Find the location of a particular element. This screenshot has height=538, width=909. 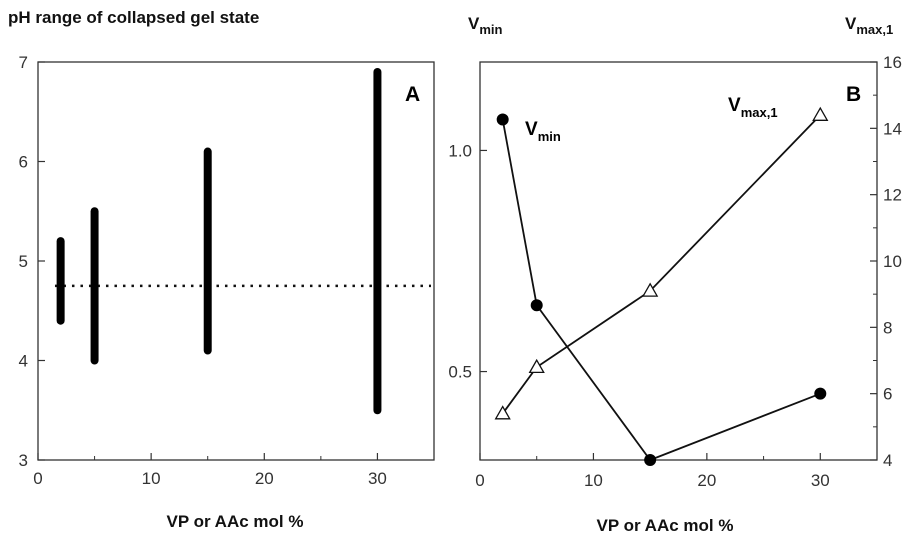

panel-a-y-tick-label: 4 is located at coordinates (23, 361).